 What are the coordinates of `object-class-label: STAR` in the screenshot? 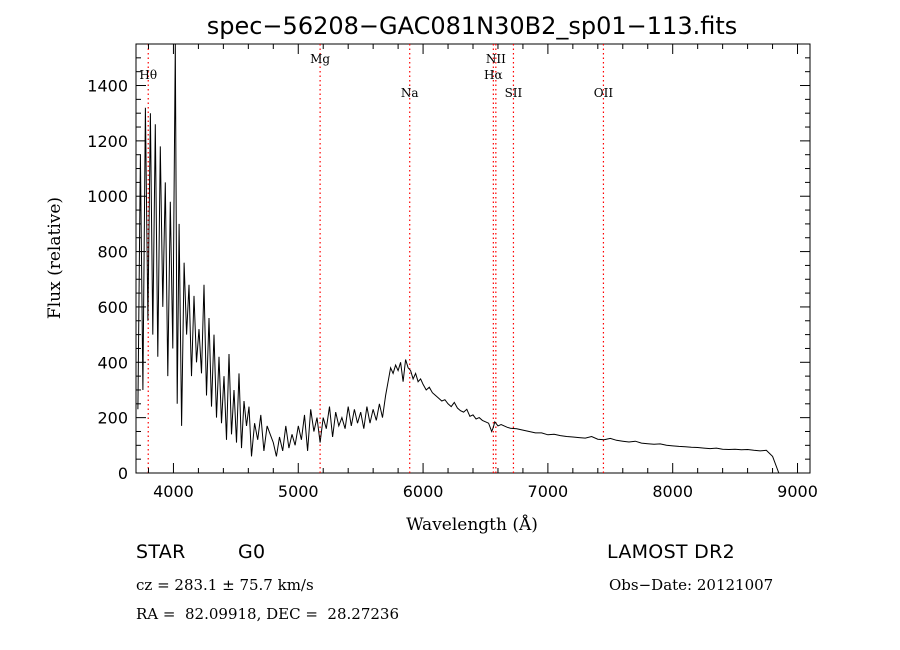 It's located at (161, 552).